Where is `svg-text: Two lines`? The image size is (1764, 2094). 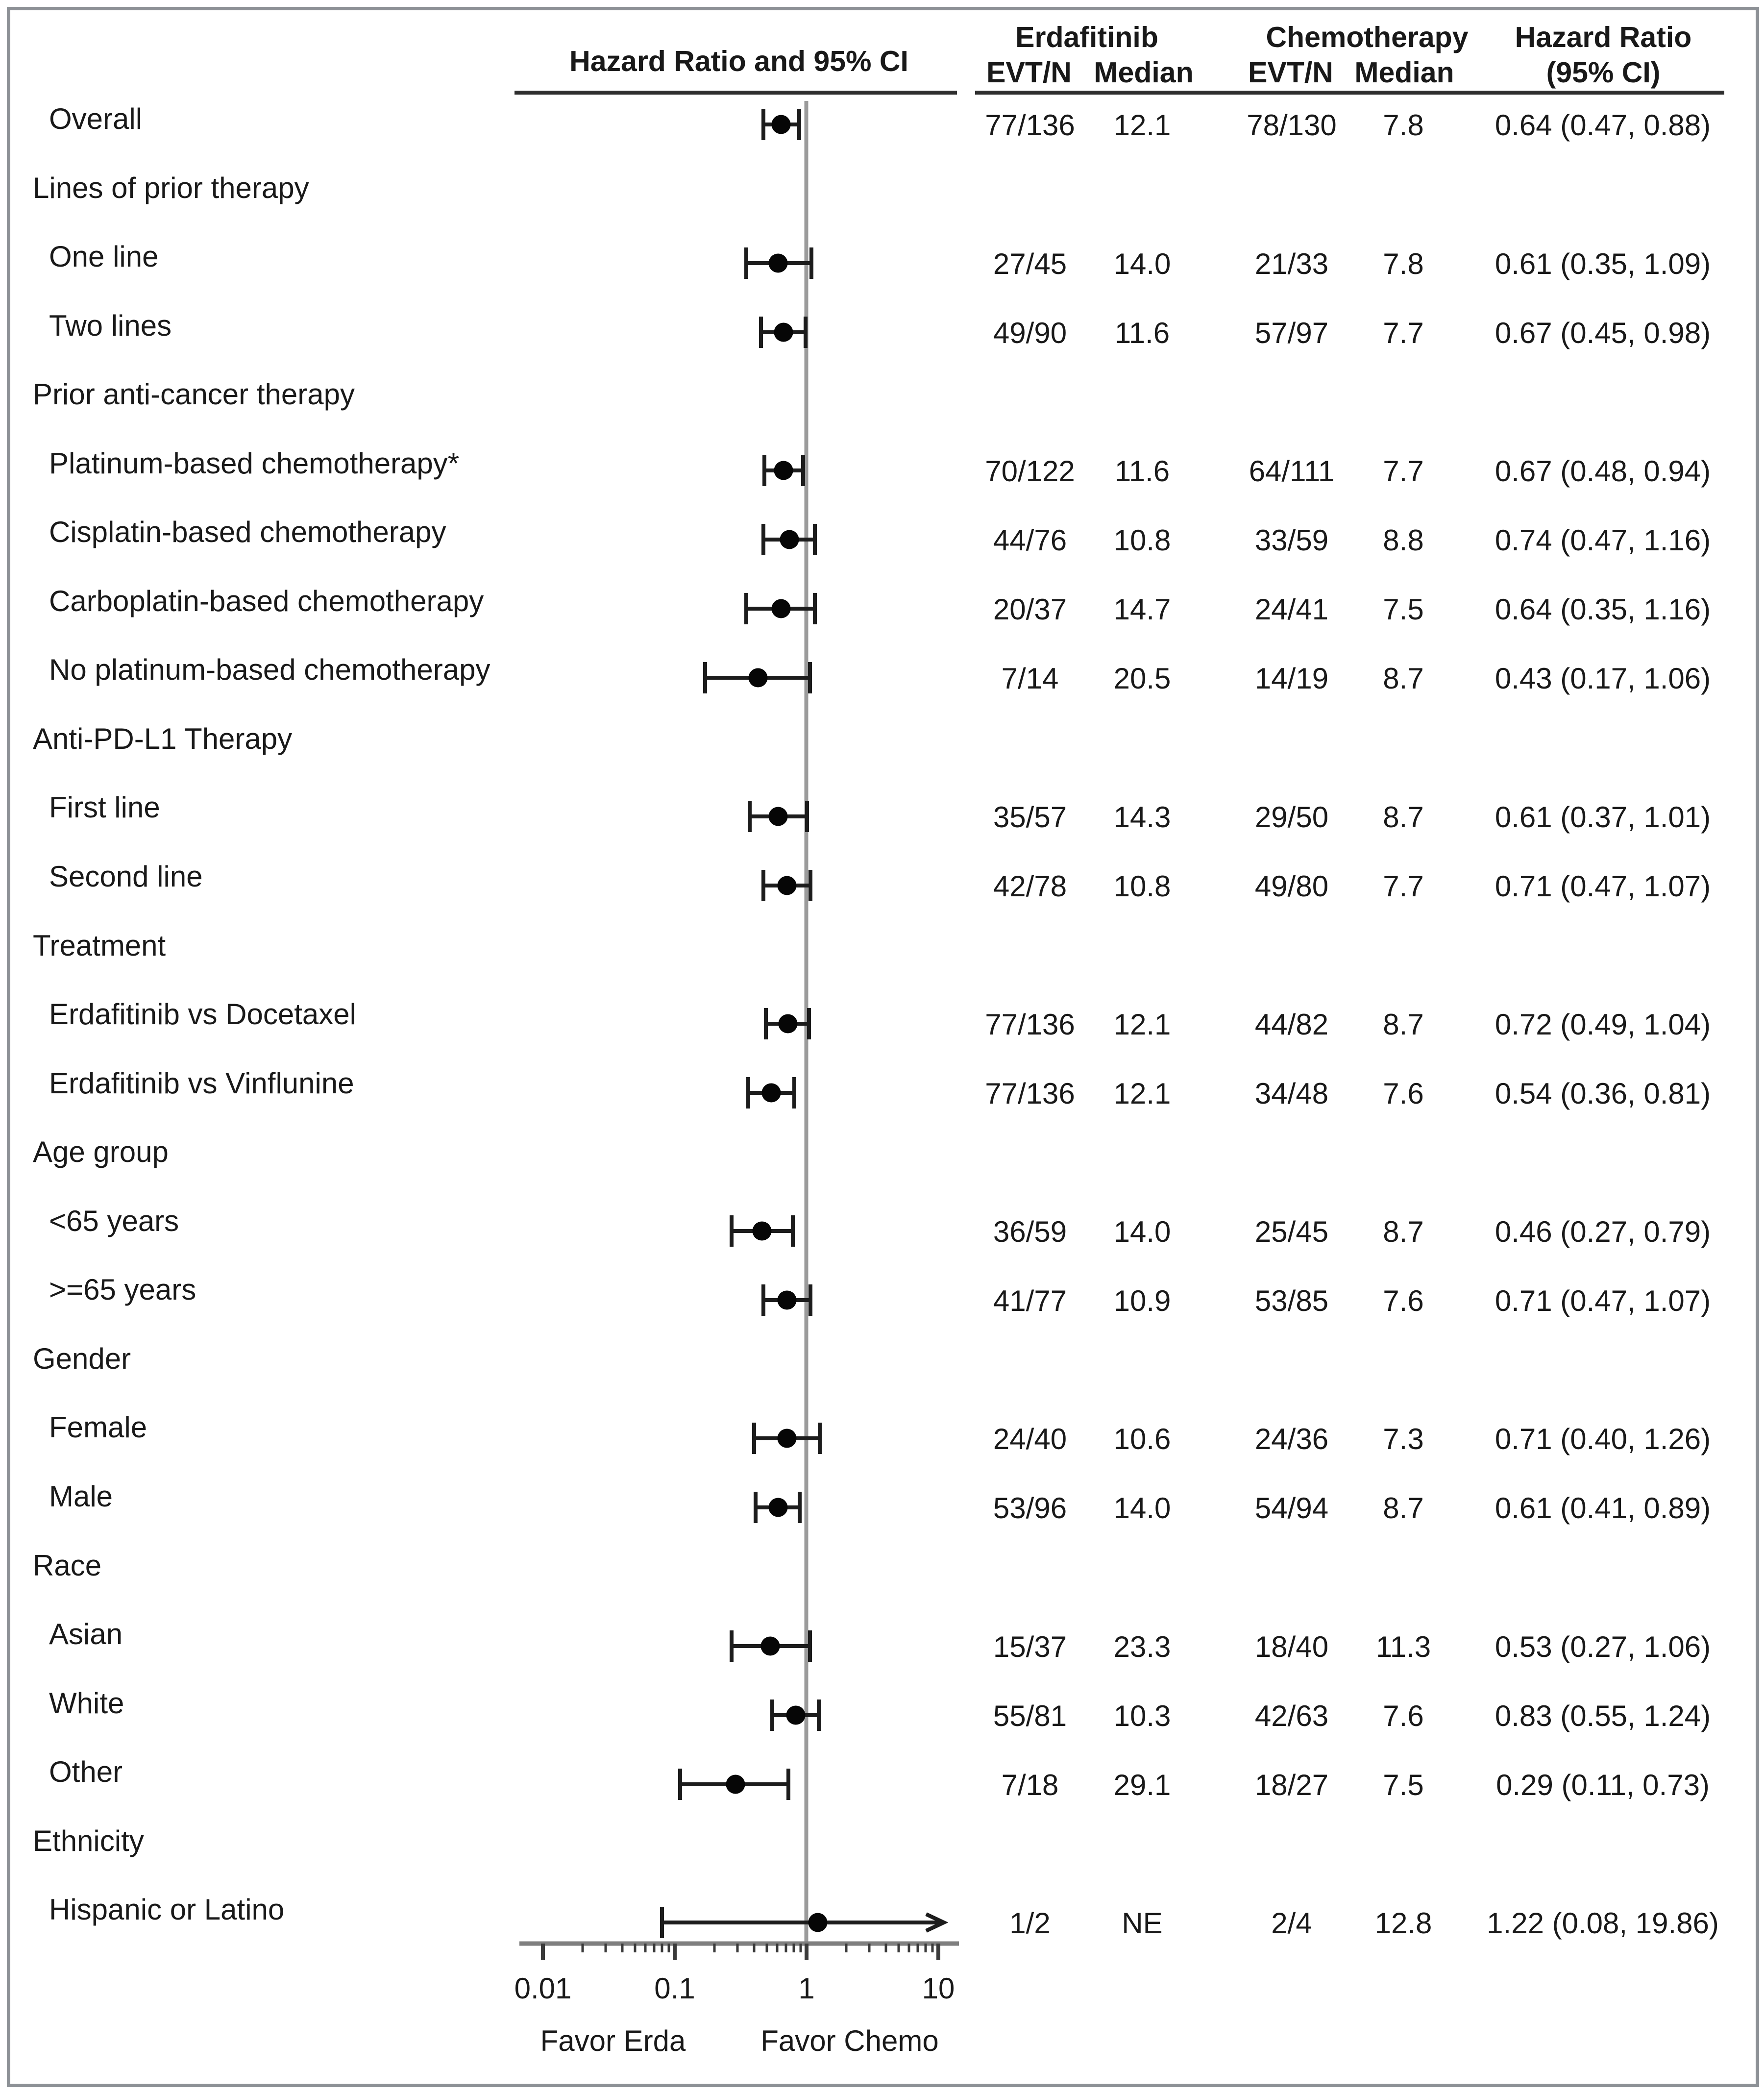 svg-text: Two lines is located at coordinates (110, 325).